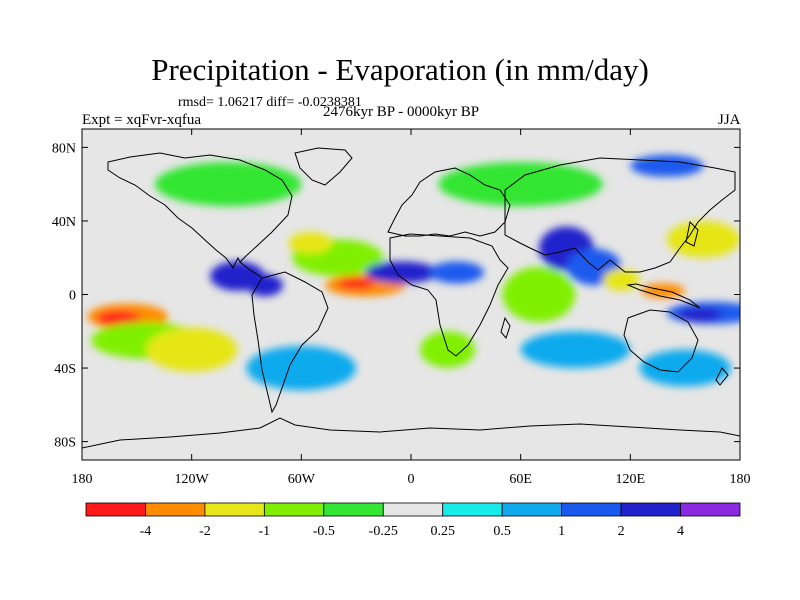  I want to click on rmsd-diff-label: rmsd= 1.06217 diff= -0.0238381, so click(270, 102).